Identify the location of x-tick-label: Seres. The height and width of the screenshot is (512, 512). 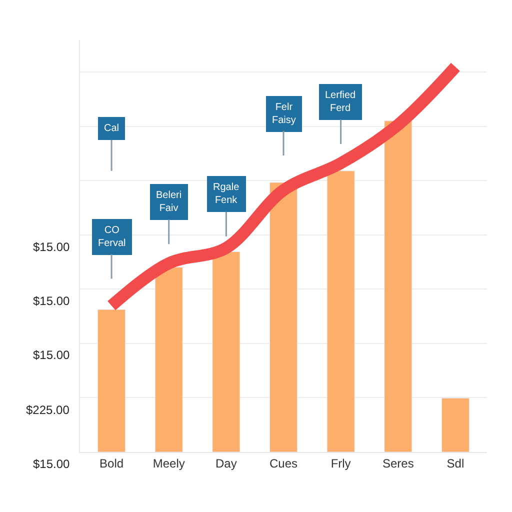
(398, 463).